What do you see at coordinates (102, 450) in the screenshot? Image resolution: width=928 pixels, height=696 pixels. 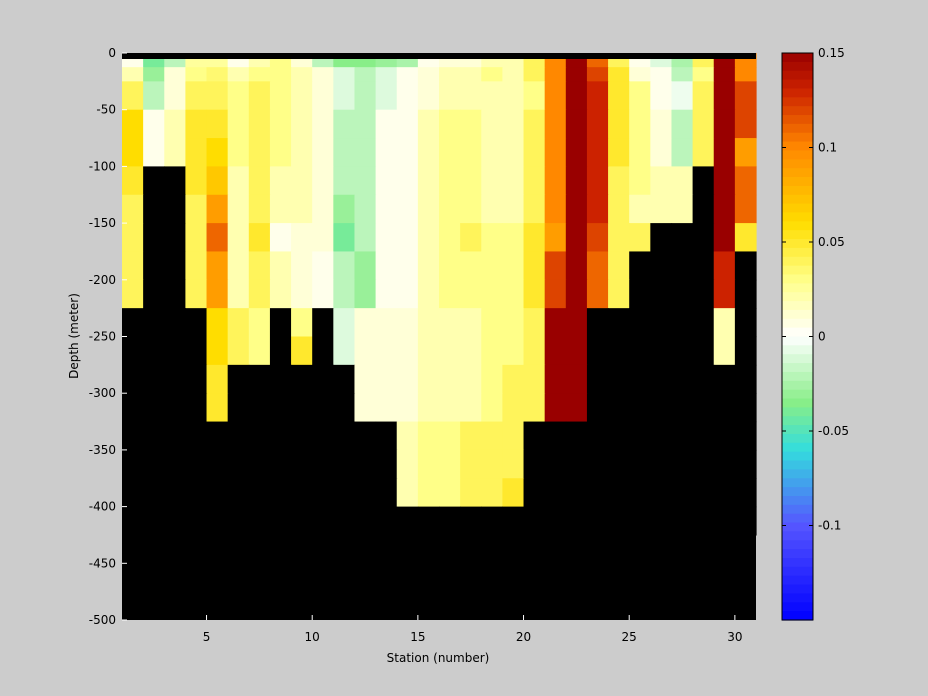 I see `y-tick-label: -350` at bounding box center [102, 450].